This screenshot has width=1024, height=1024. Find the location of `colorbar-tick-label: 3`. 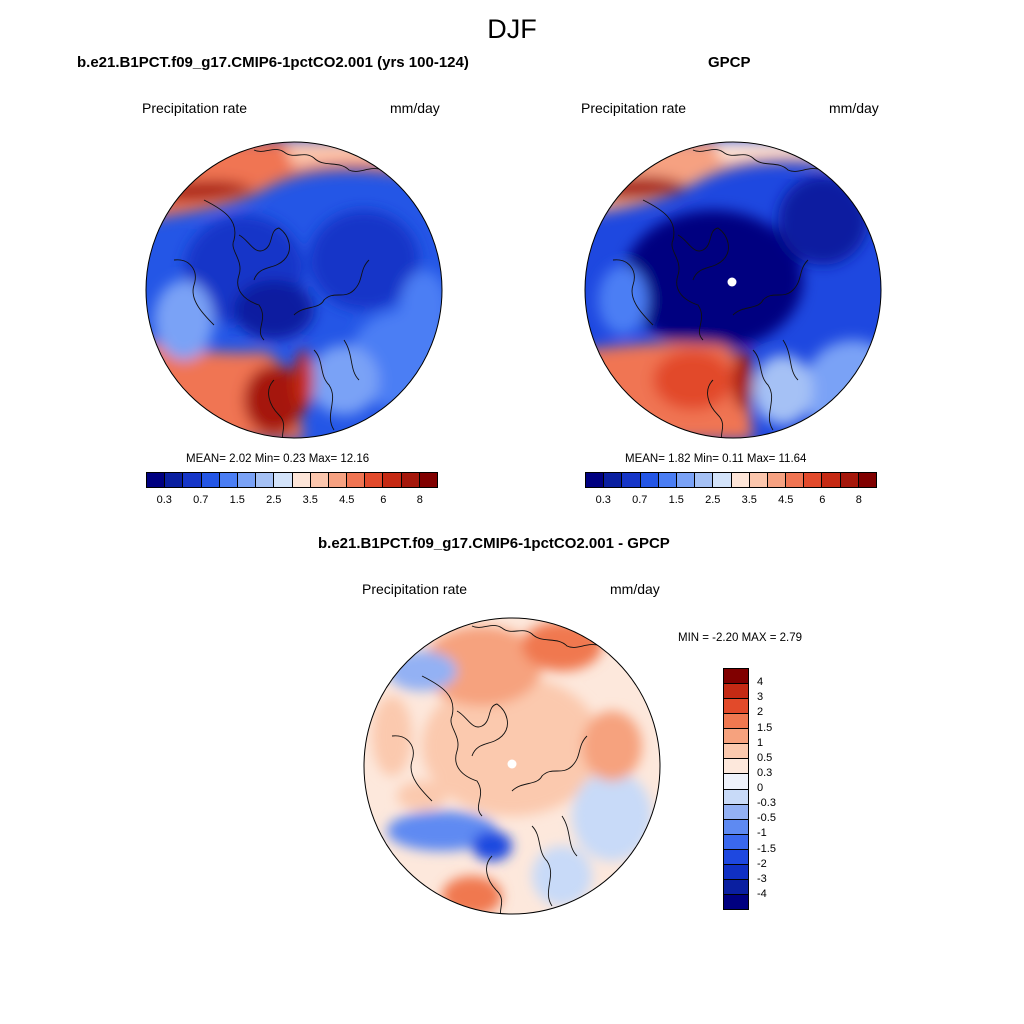

colorbar-tick-label: 3 is located at coordinates (760, 697).